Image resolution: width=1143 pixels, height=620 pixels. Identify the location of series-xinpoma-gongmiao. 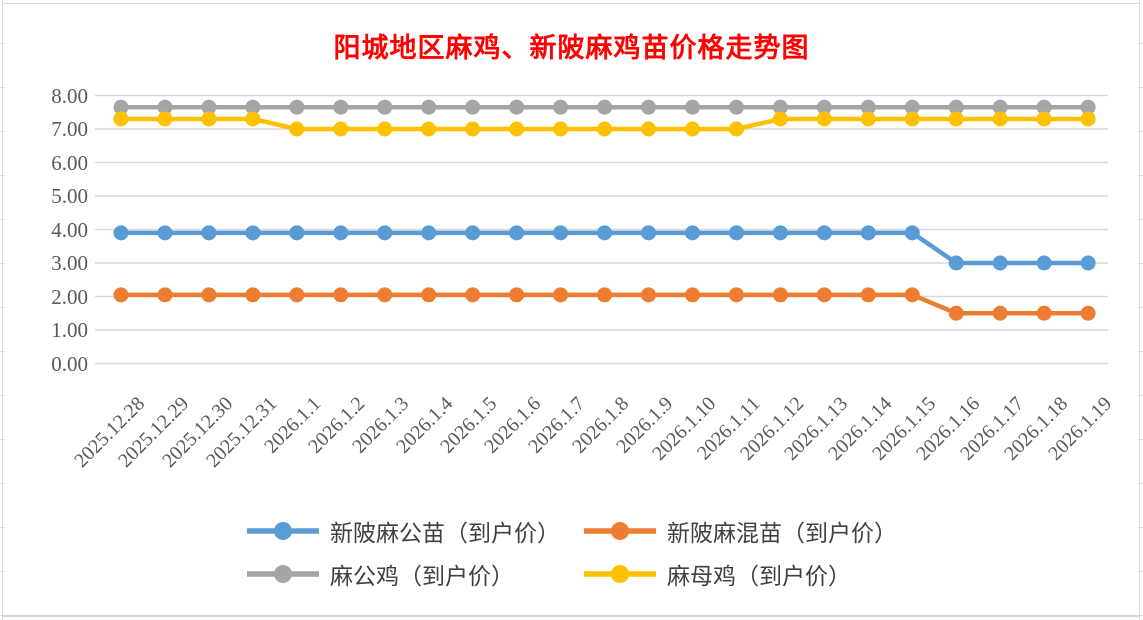
(604, 248).